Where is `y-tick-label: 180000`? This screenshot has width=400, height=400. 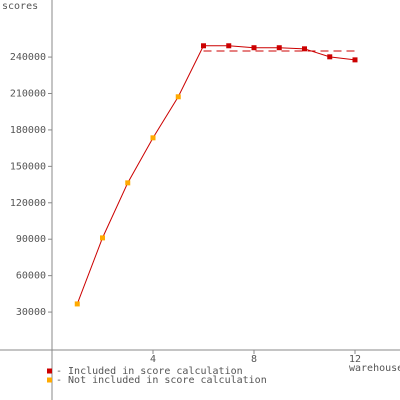
y-tick-label: 180000 is located at coordinates (28, 130).